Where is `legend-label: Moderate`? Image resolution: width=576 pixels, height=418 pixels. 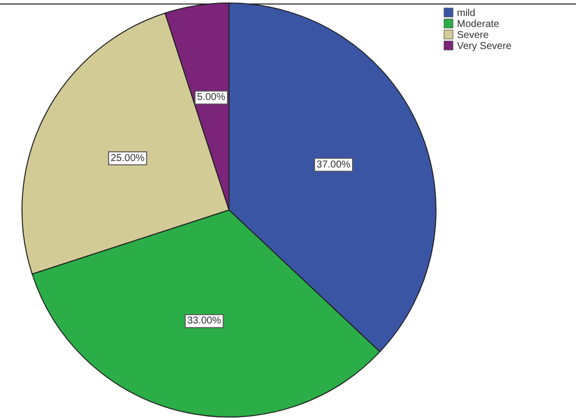 legend-label: Moderate is located at coordinates (478, 24).